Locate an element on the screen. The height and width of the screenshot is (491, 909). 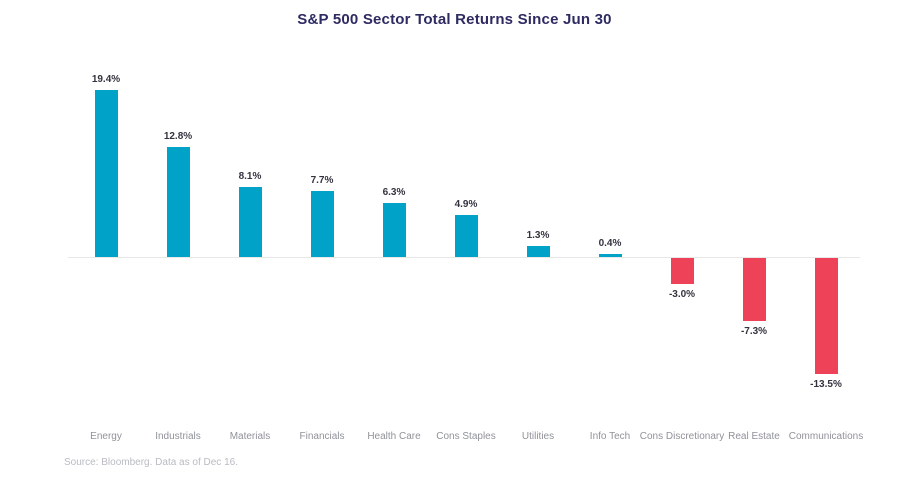
bar-value-label: -3.0% is located at coordinates (682, 294).